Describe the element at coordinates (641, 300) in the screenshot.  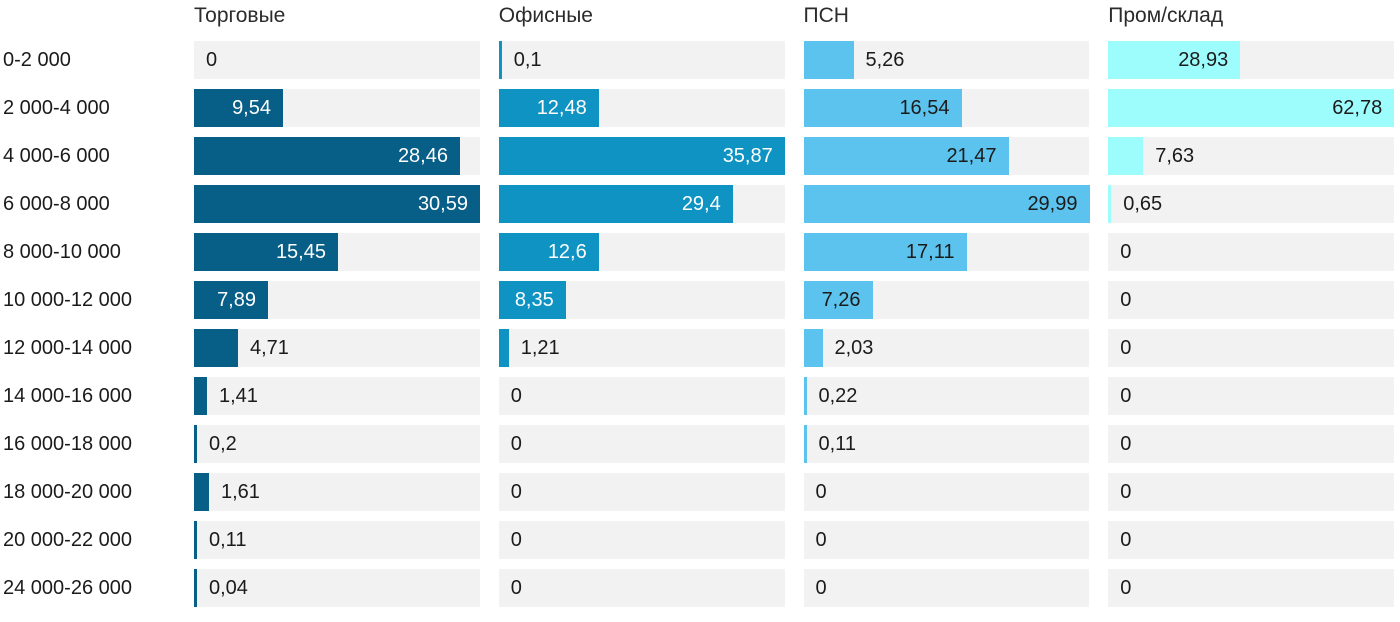
I see `bar-track: 8,35` at that location.